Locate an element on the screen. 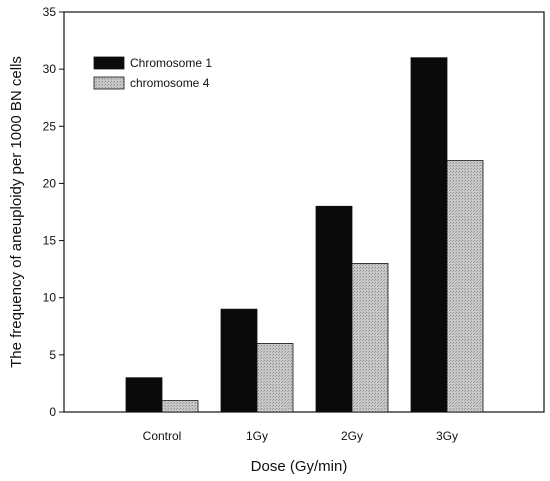  y-tick-label: 15 is located at coordinates (50, 241).